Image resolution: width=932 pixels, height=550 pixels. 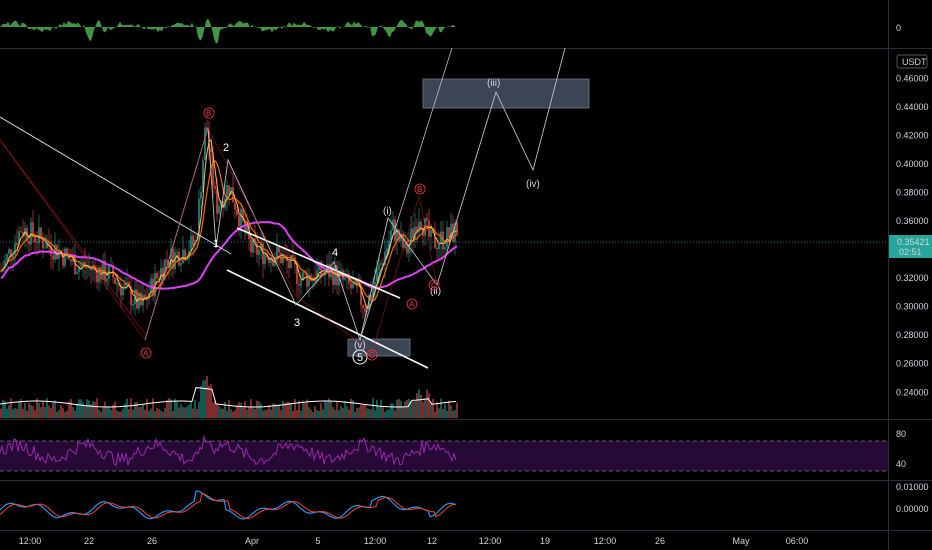 I want to click on wave-label-iii: (iii), so click(x=493, y=83).